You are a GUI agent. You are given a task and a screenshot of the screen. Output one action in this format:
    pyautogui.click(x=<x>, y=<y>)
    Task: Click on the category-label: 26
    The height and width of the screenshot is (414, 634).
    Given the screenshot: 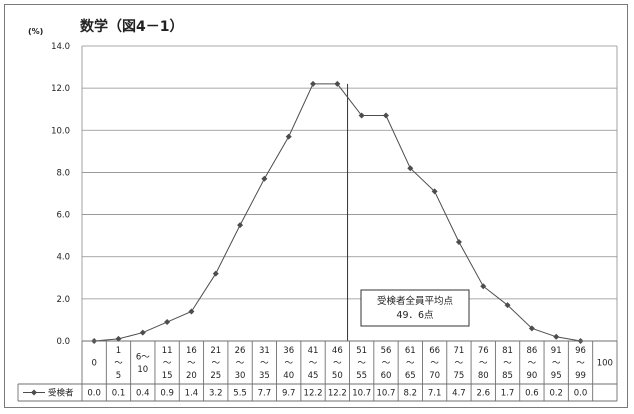 What is the action you would take?
    pyautogui.click(x=240, y=351)
    